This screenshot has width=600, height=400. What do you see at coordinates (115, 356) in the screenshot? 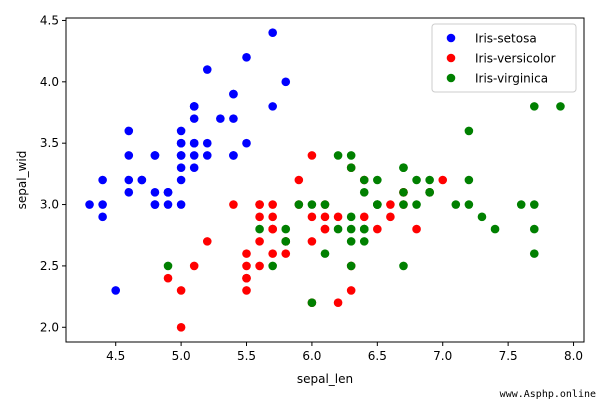
I see `x-tick-label: 4.5` at bounding box center [115, 356].